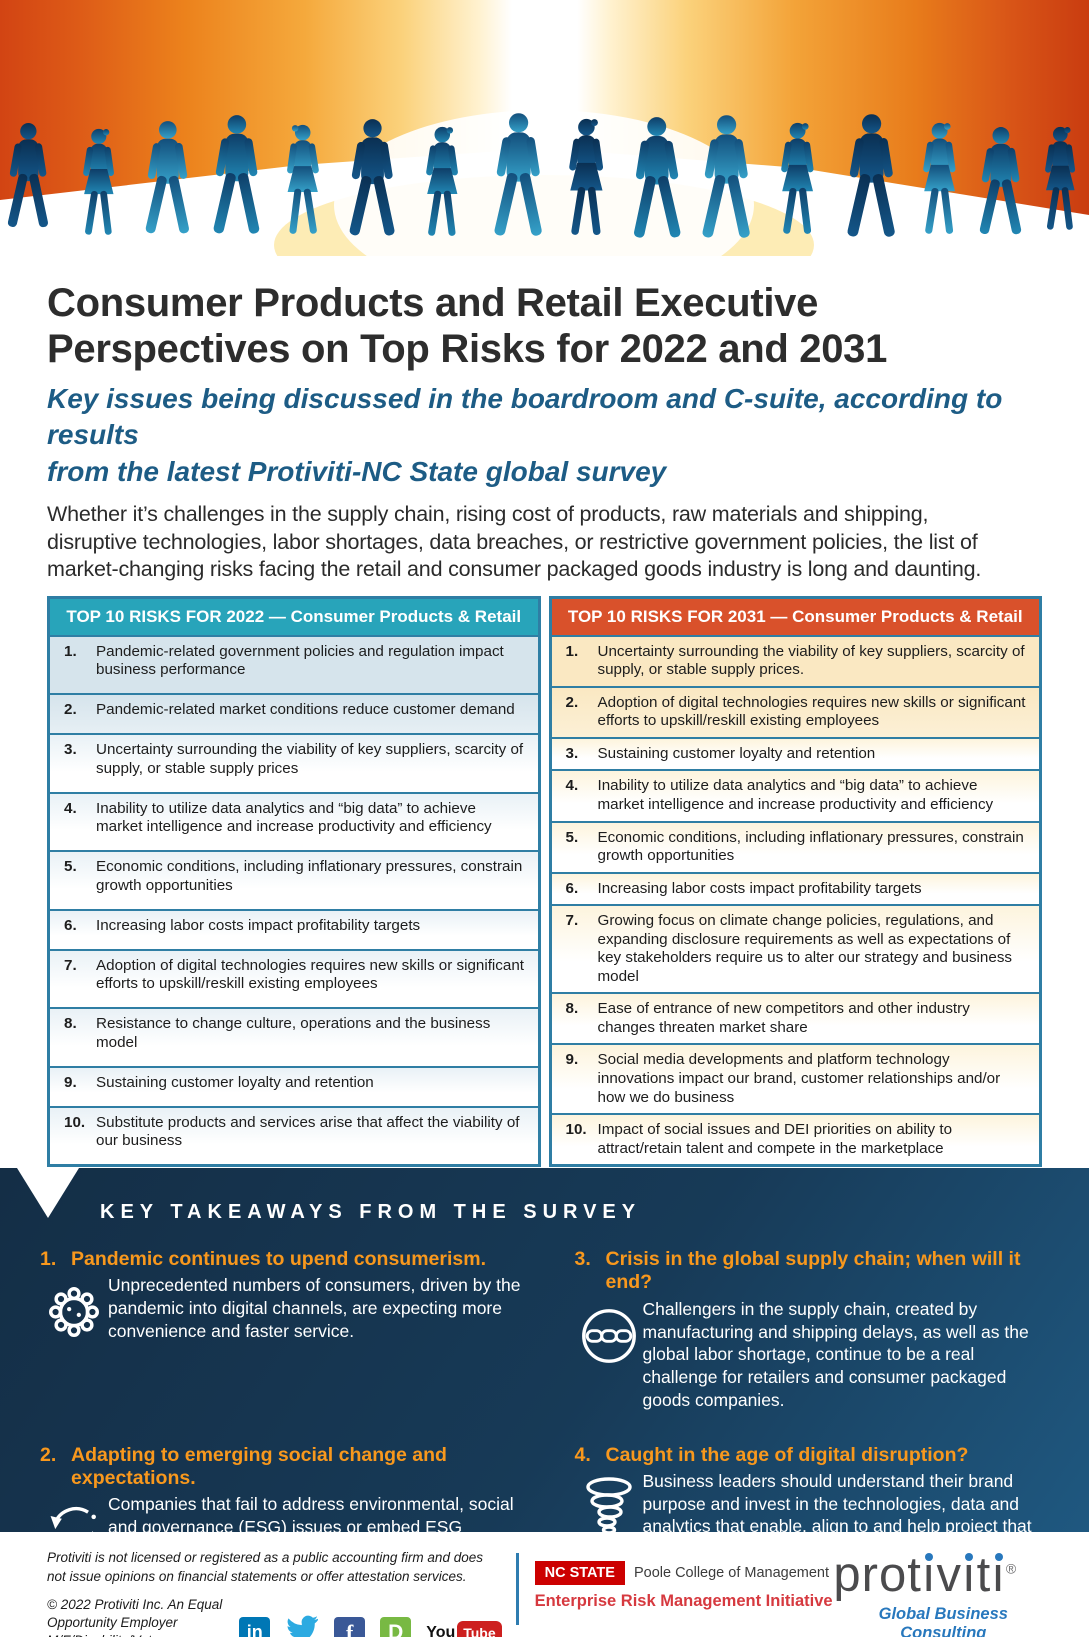 Image resolution: width=1089 pixels, height=1637 pixels. Describe the element at coordinates (464, 1628) in the screenshot. I see `youtube-icon: You Tube` at that location.